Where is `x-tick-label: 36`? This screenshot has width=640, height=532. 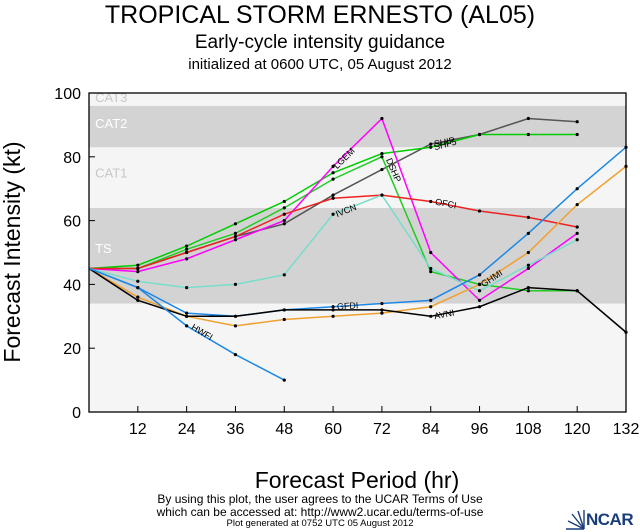
x-tick-label: 36 is located at coordinates (236, 429).